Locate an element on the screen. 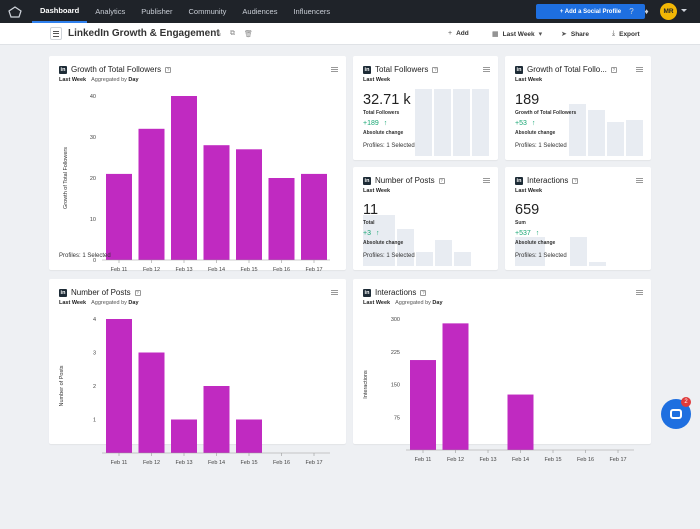 This screenshot has width=700, height=529. chevron-down-icon is located at coordinates (684, 10).